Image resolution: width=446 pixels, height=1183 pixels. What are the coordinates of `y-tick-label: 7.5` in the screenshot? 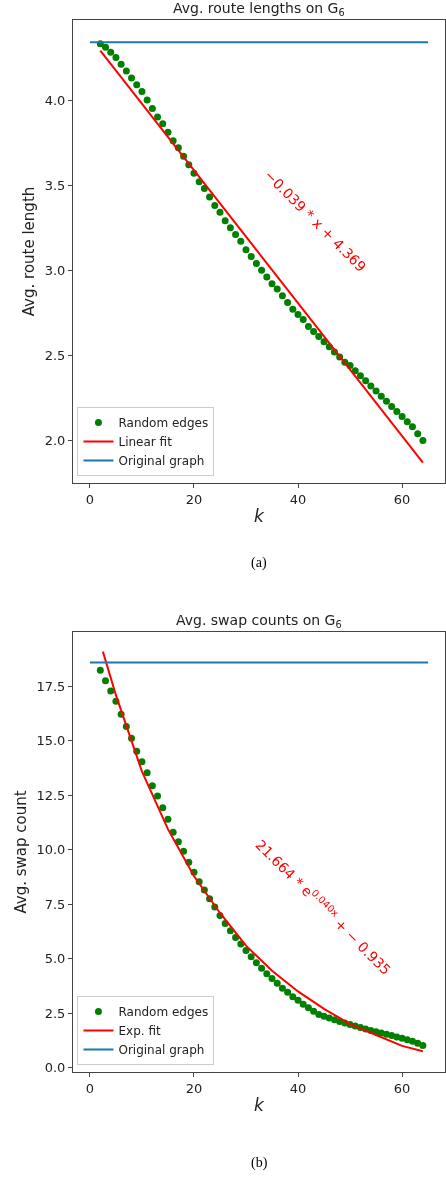 It's located at (55, 904).